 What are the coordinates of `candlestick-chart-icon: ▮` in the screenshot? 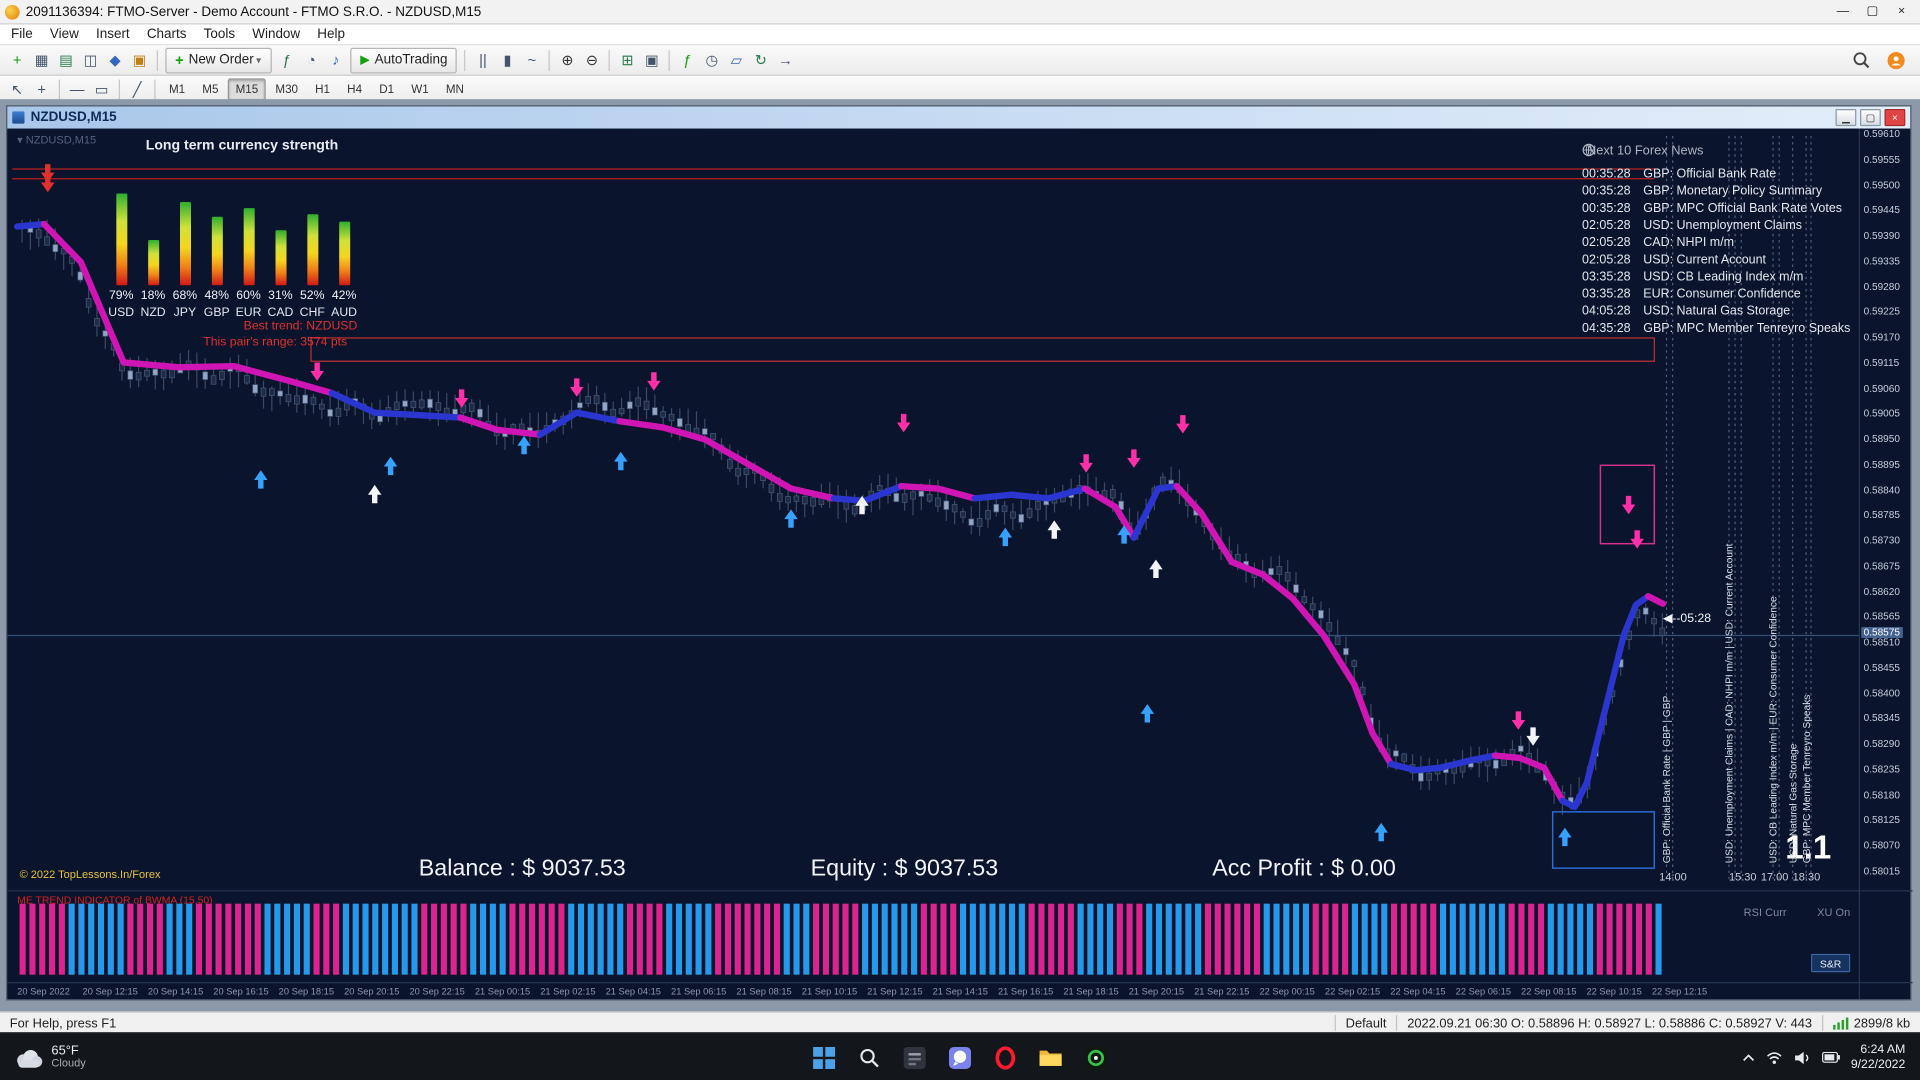 It's located at (507, 60).